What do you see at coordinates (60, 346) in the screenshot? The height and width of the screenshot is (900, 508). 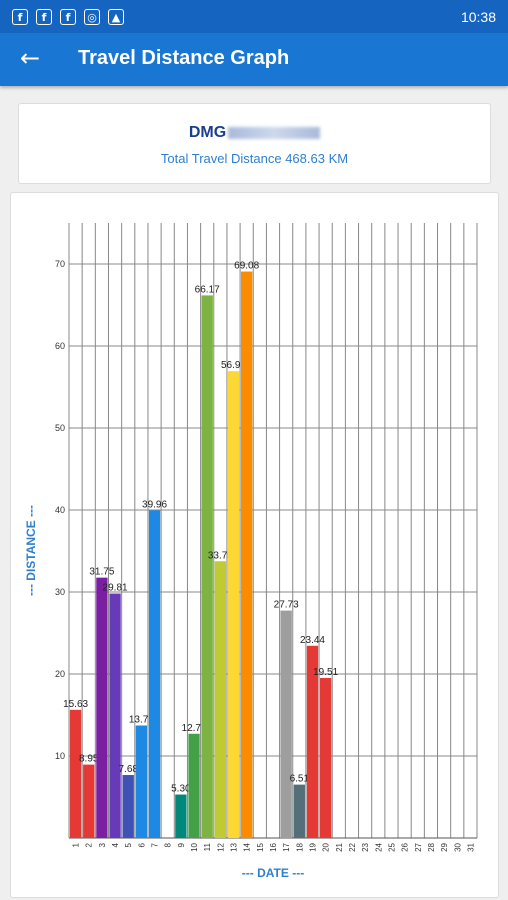 I see `y-tick-label: 60` at bounding box center [60, 346].